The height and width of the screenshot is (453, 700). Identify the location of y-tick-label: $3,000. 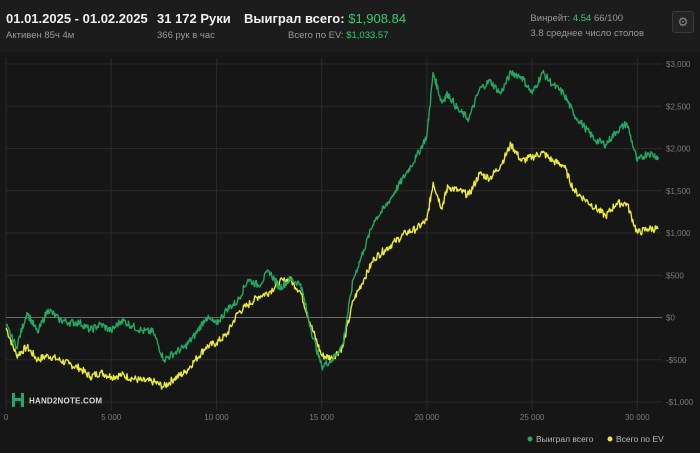
(678, 64).